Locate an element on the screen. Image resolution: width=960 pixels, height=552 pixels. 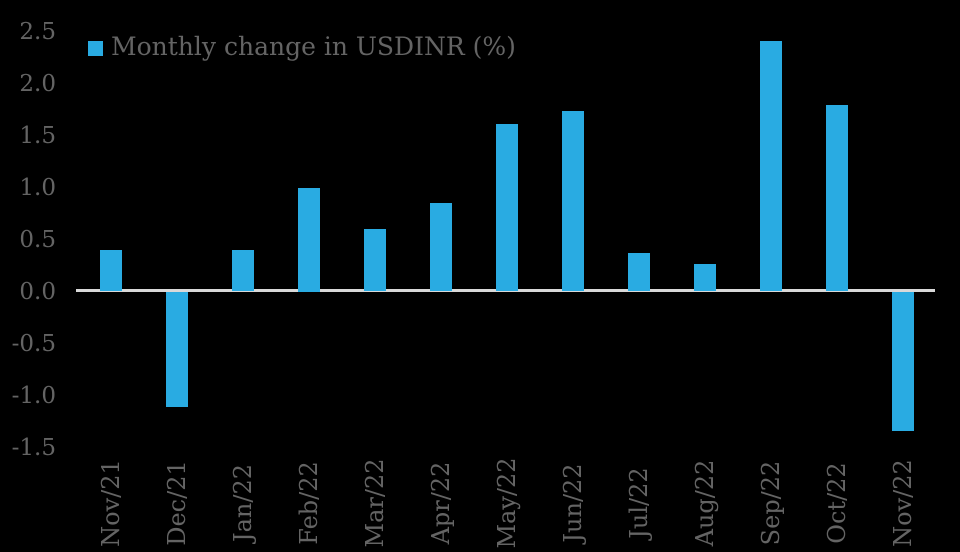
y-tick-label: 0.5 is located at coordinates (37, 239).